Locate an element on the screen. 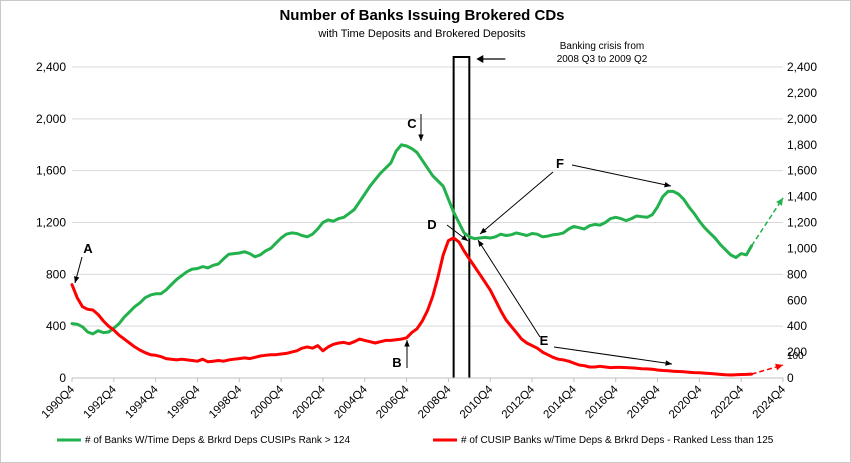  x-axis-tick-label: 1998Q4 is located at coordinates (226, 402).